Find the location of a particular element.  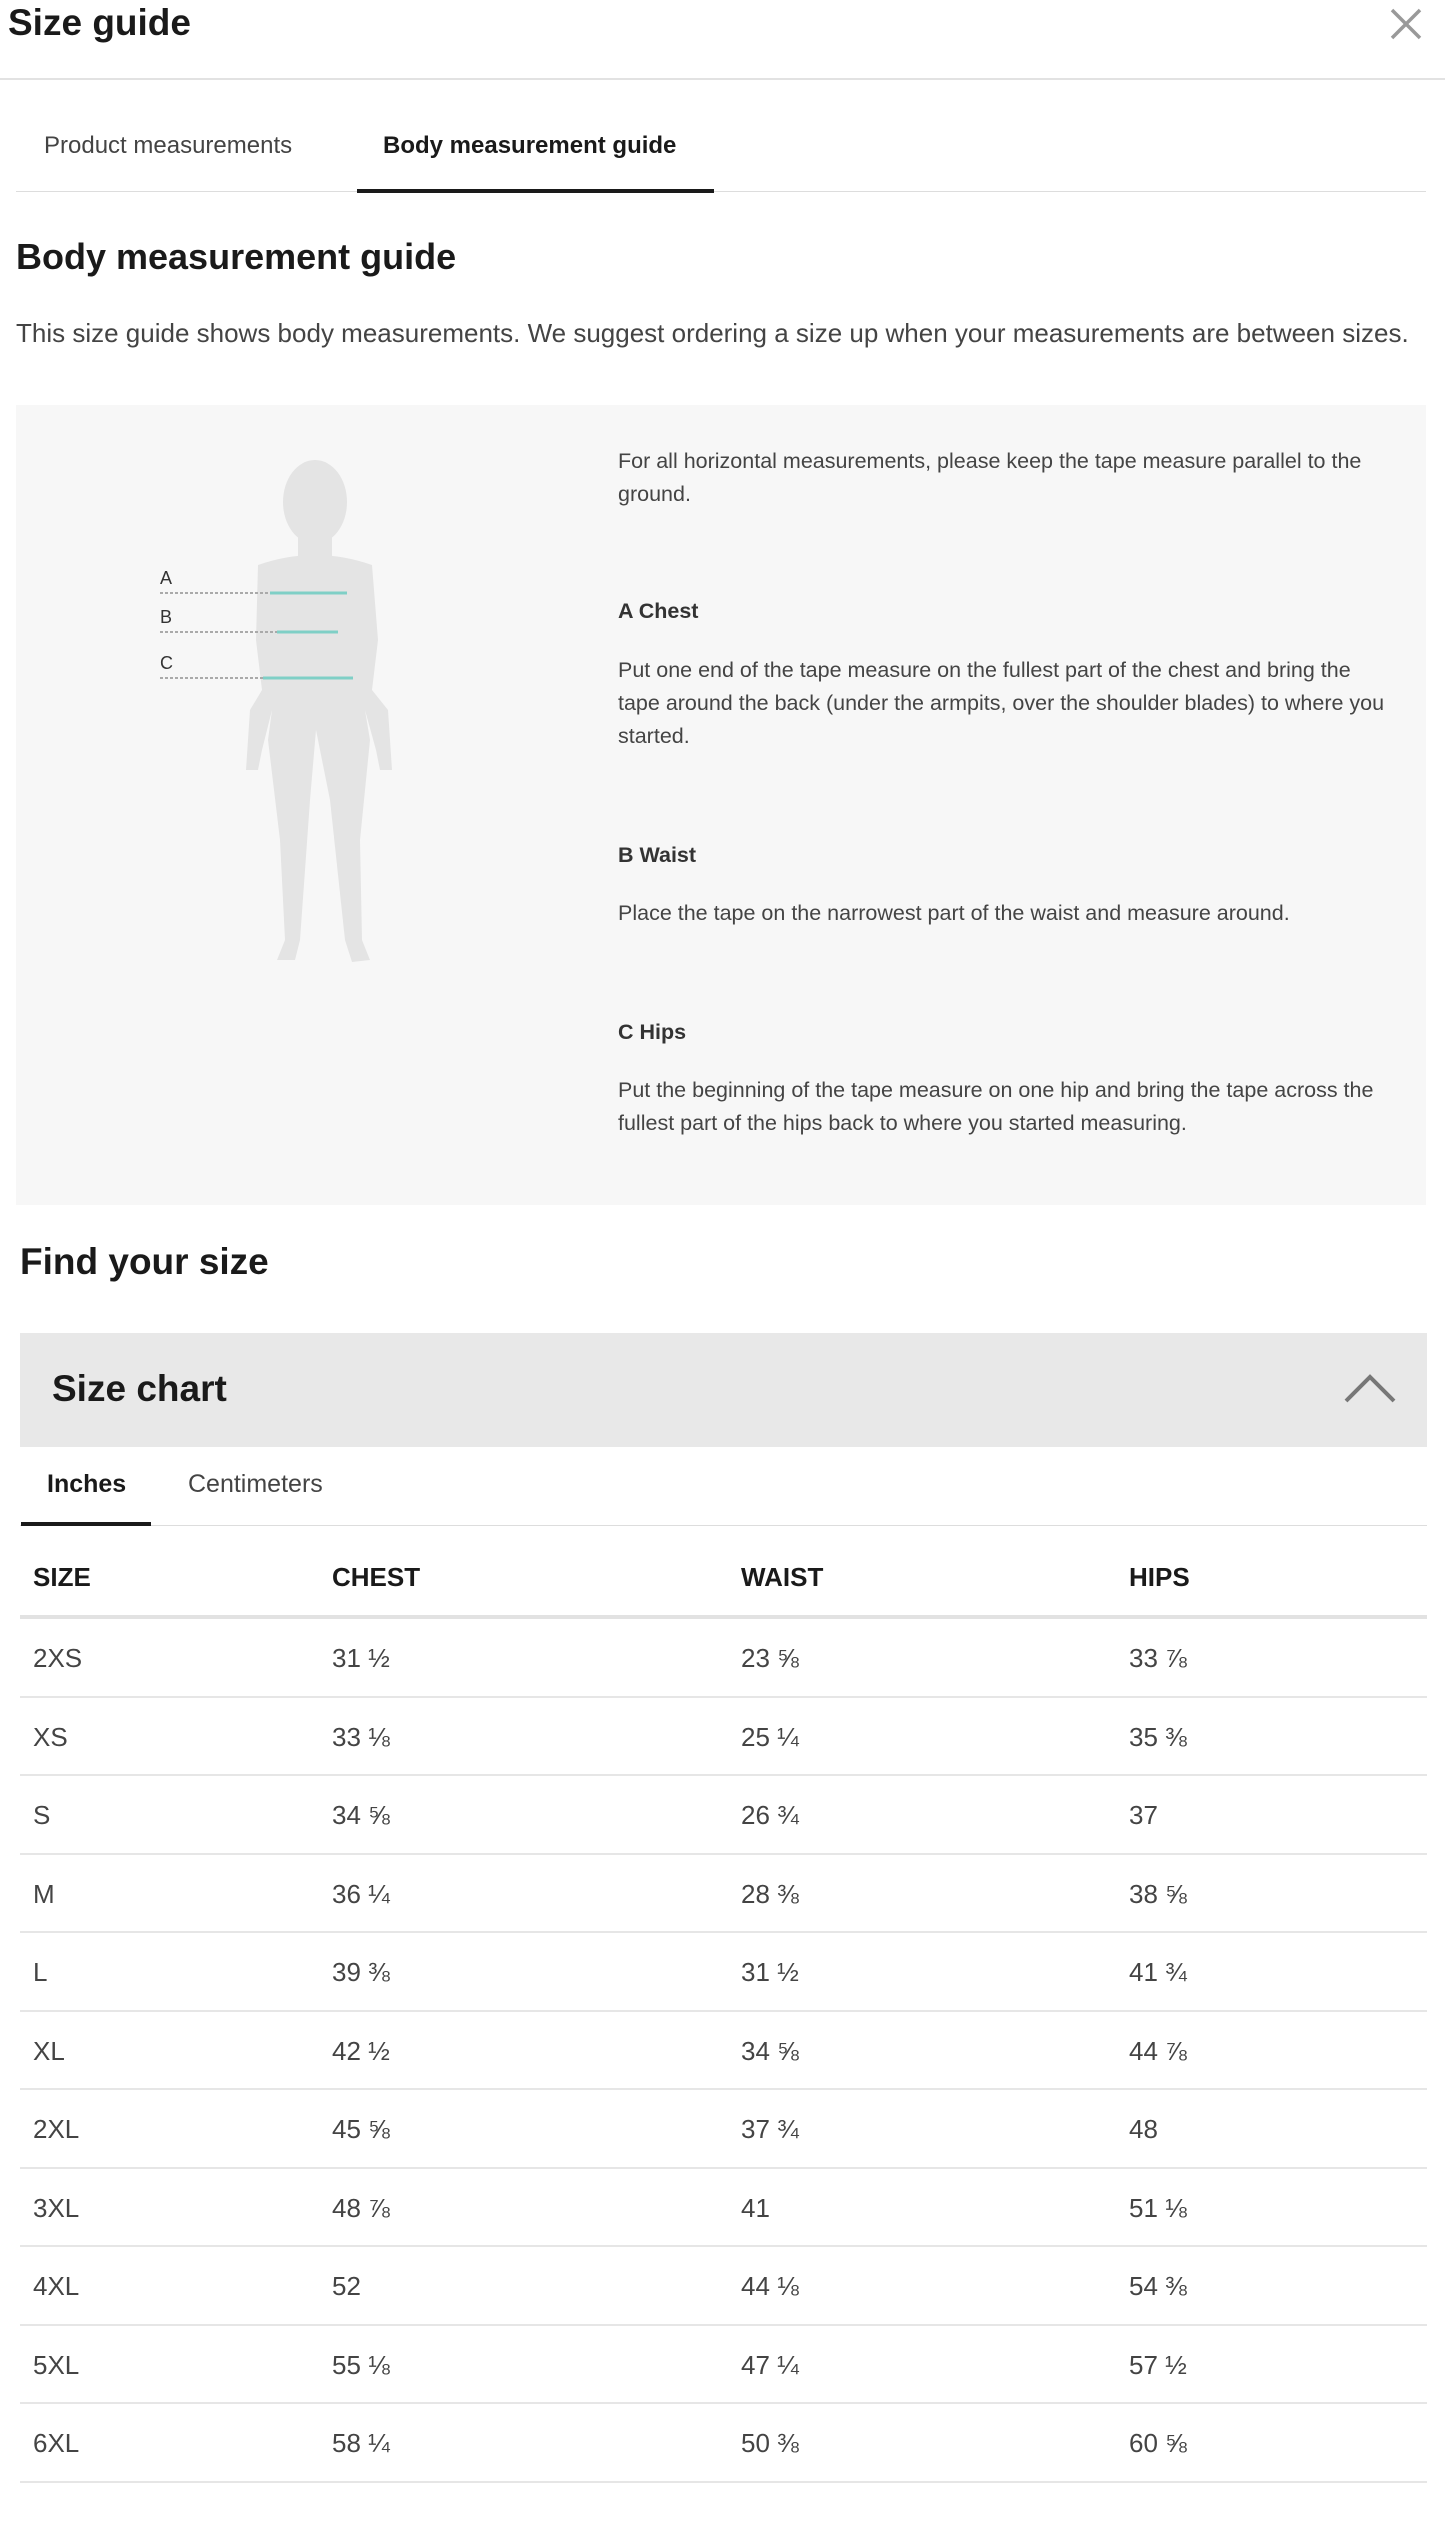

cell-size: XL is located at coordinates (49, 2050).